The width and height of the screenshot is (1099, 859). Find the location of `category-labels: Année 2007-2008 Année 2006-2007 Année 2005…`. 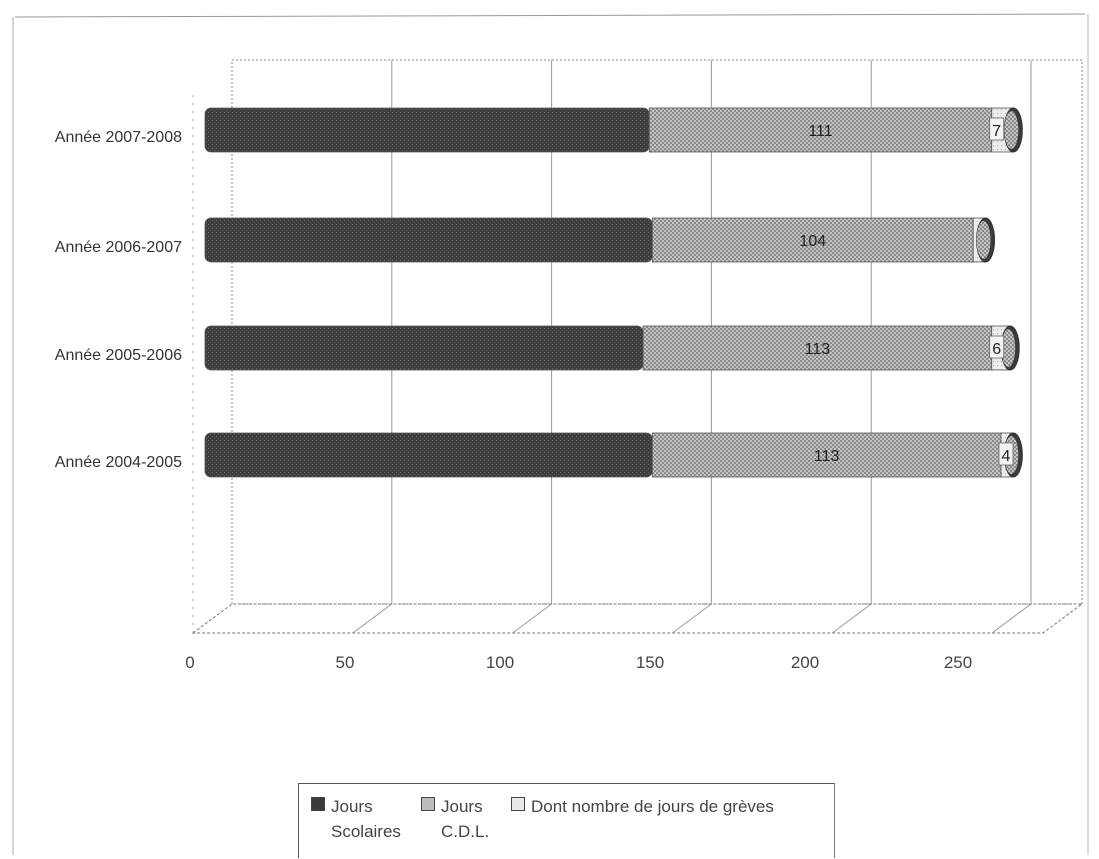

category-labels: Année 2007-2008 Année 2006-2007 Année 2005… is located at coordinates (118, 300).